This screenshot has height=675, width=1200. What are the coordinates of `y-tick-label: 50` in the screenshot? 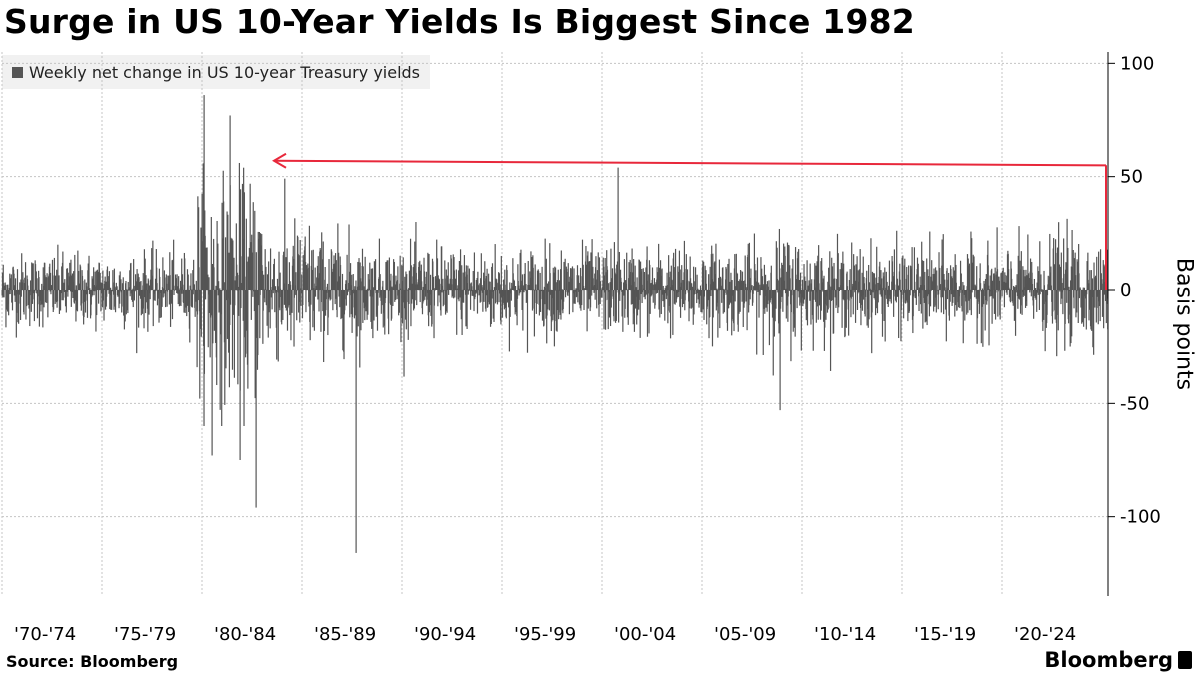 It's located at (1131, 177).